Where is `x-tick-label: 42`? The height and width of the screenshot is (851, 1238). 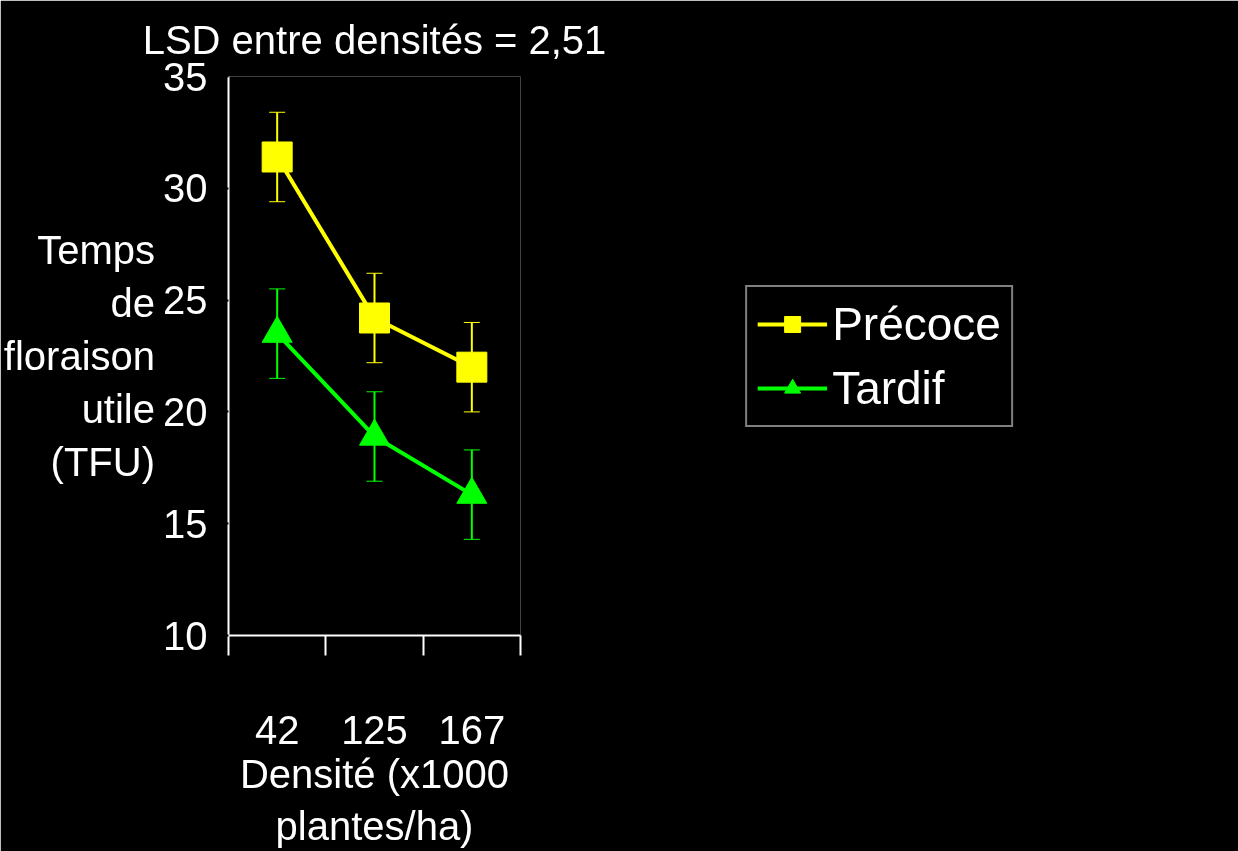
x-tick-label: 42 is located at coordinates (277, 729).